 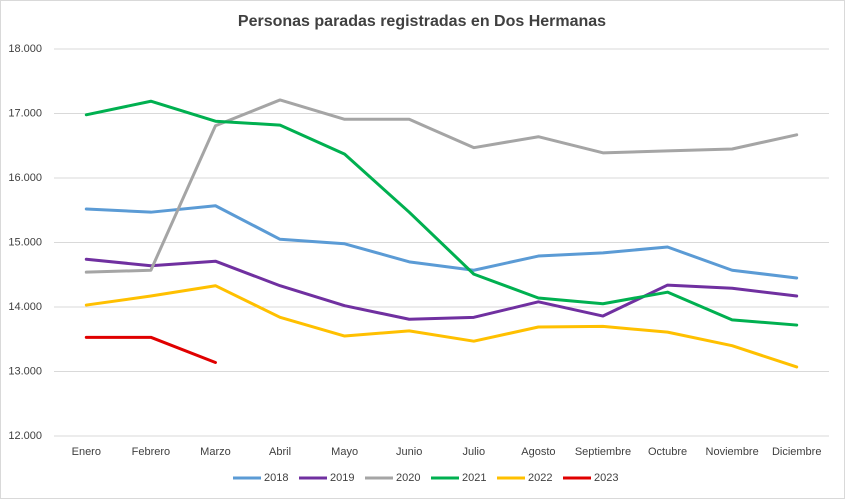 What do you see at coordinates (25, 242) in the screenshot?
I see `y-tick-label: 15.000` at bounding box center [25, 242].